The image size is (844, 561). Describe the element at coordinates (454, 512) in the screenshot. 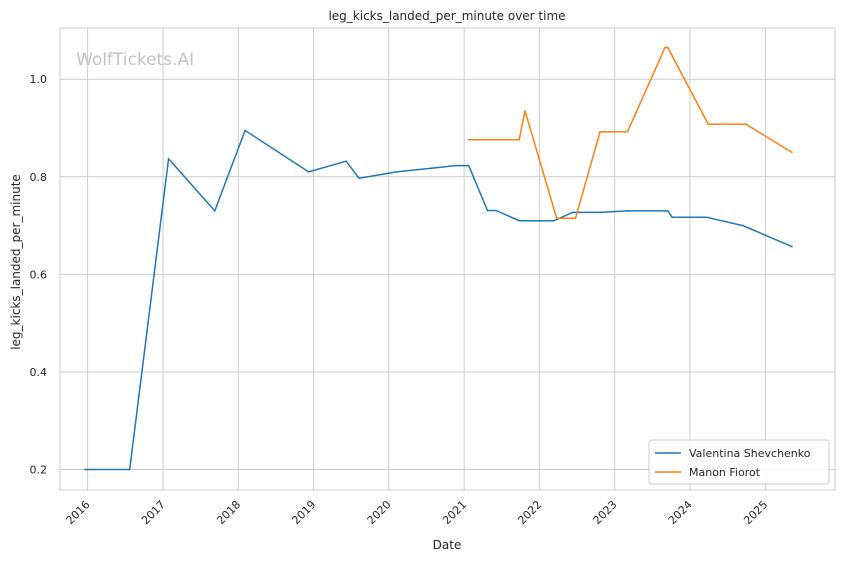

I see `x-tick-label: 2021` at that location.